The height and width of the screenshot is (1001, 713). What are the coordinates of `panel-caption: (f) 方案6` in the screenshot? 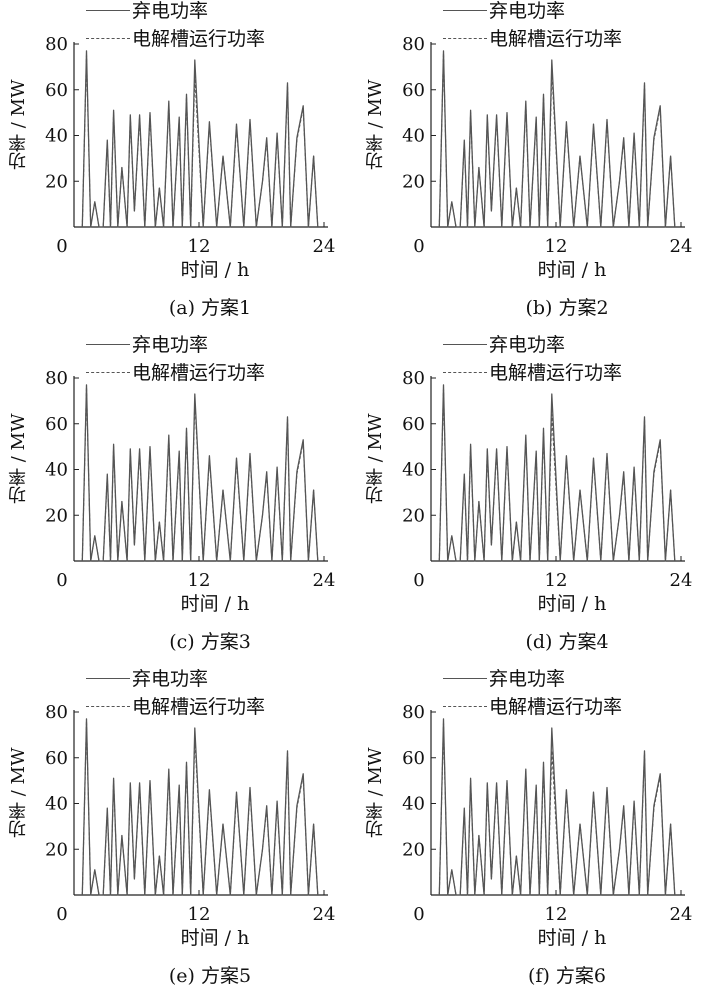 It's located at (567, 976).